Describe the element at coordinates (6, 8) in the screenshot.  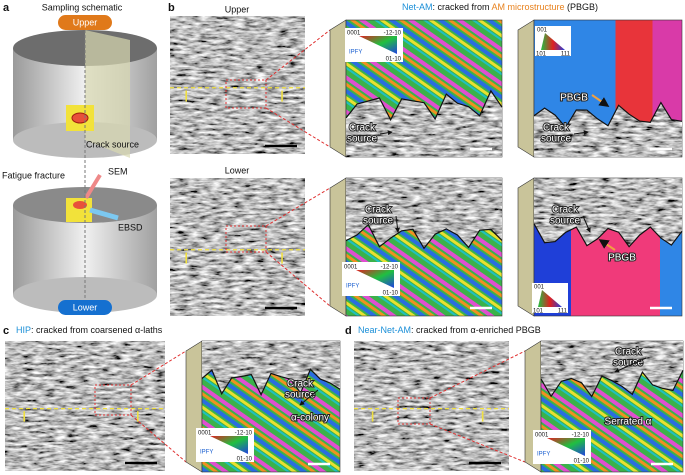
I see `panel-label: a` at that location.